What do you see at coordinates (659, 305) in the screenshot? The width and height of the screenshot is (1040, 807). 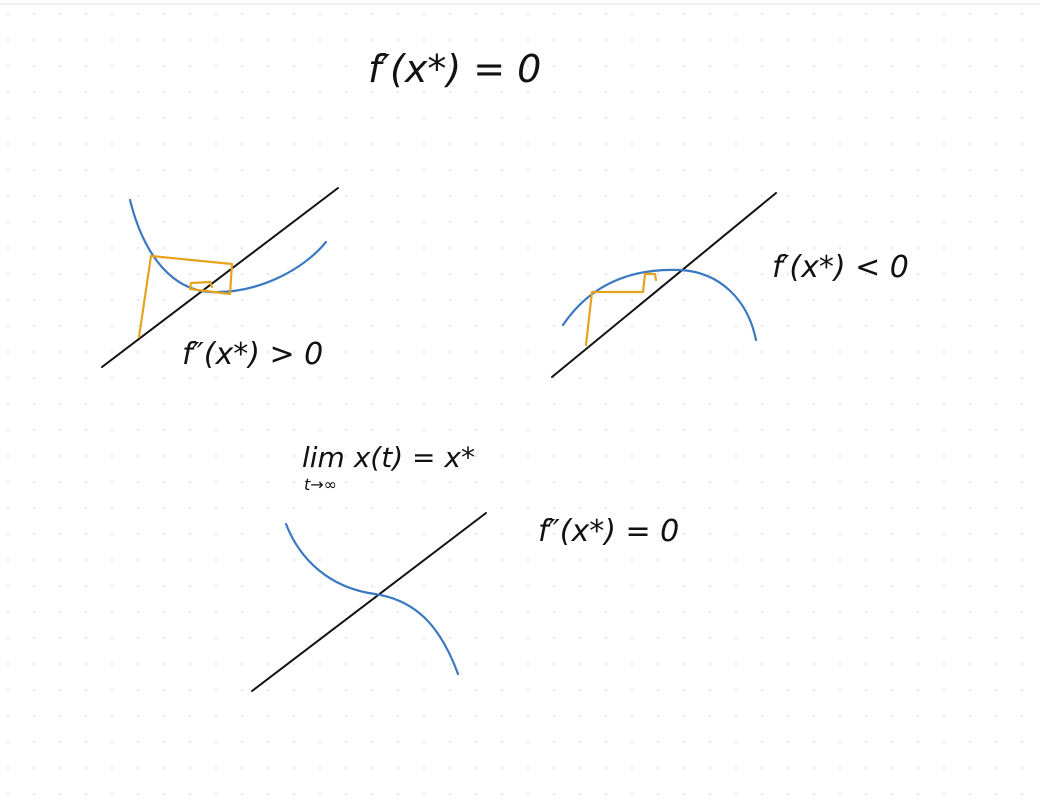 I see `concave-curve` at bounding box center [659, 305].